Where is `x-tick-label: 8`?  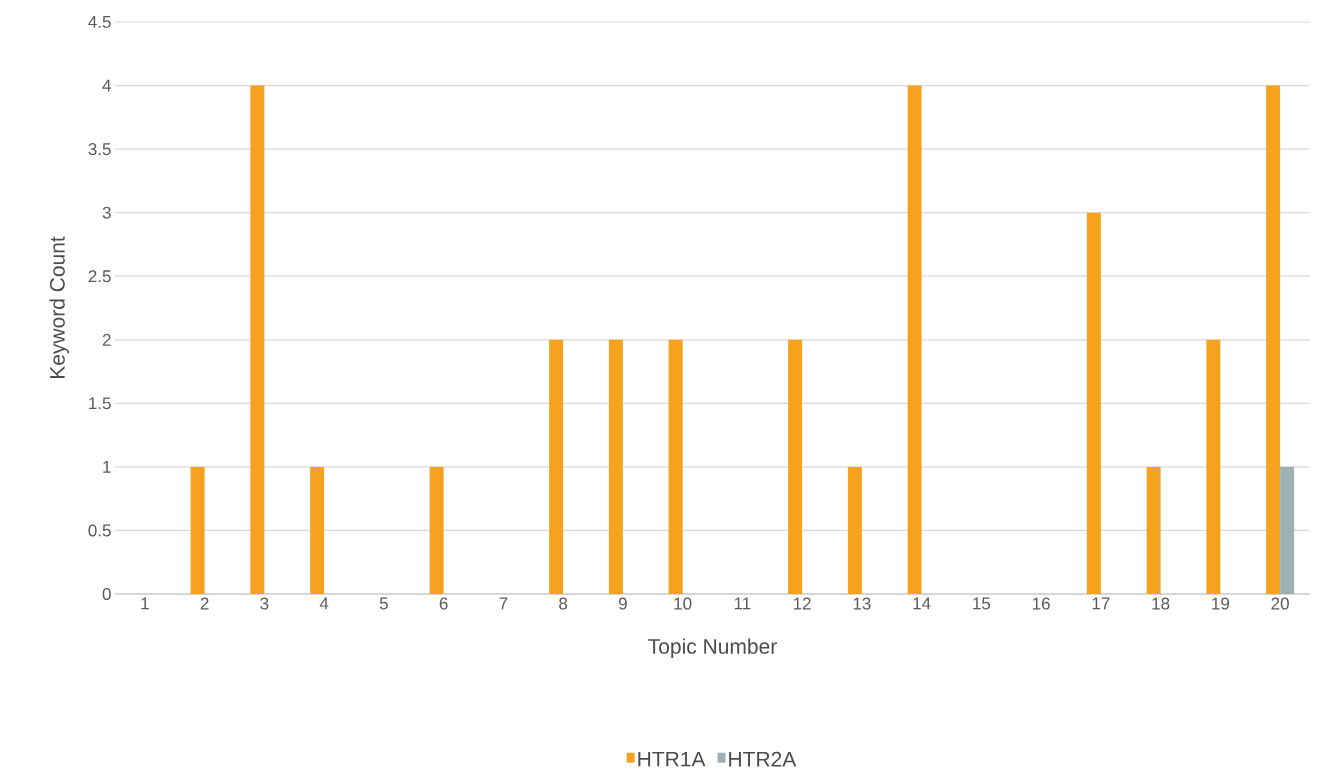
x-tick-label: 8 is located at coordinates (563, 603).